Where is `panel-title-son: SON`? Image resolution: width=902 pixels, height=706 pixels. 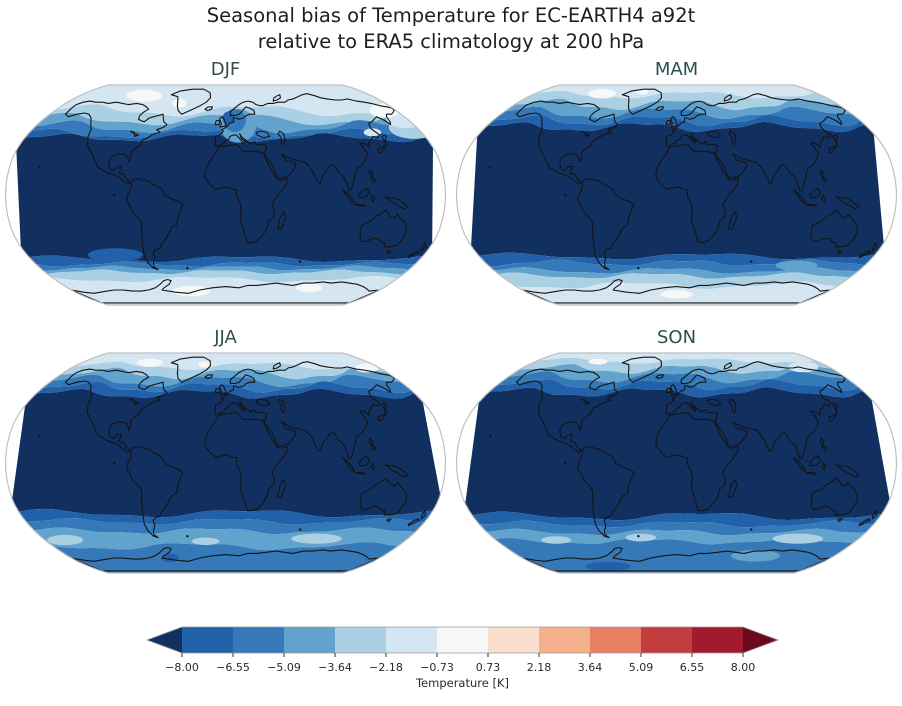 panel-title-son: SON is located at coordinates (676, 337).